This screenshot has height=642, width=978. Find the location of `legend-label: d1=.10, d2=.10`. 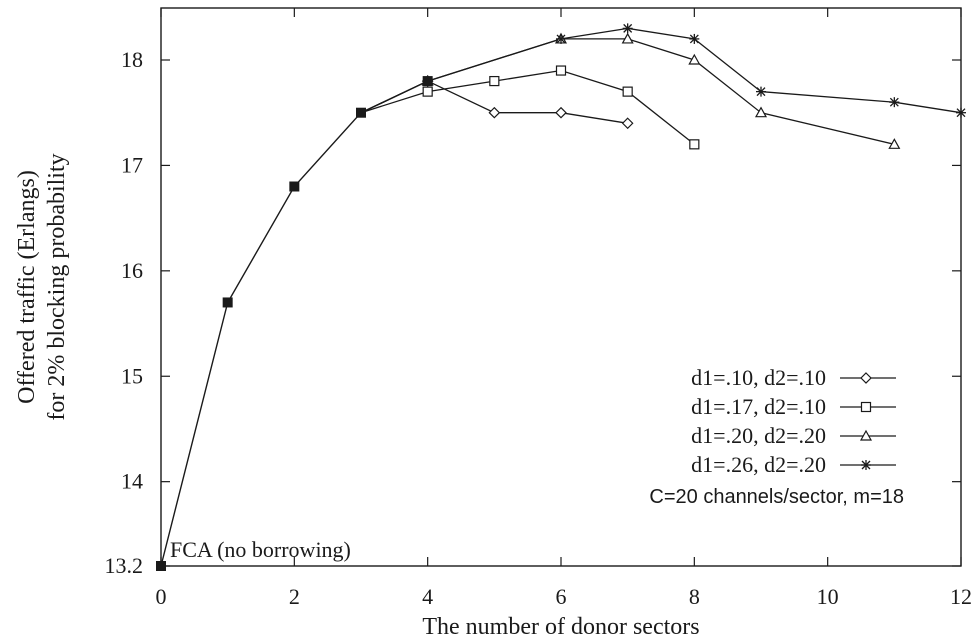

legend-label: d1=.10, d2=.10 is located at coordinates (758, 377).